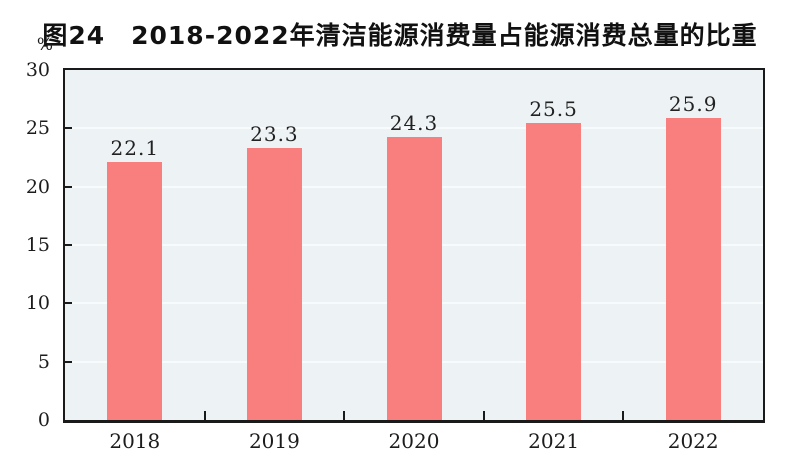 This screenshot has width=800, height=468. What do you see at coordinates (45, 45) in the screenshot?
I see `y-axis-unit-label: %` at bounding box center [45, 45].